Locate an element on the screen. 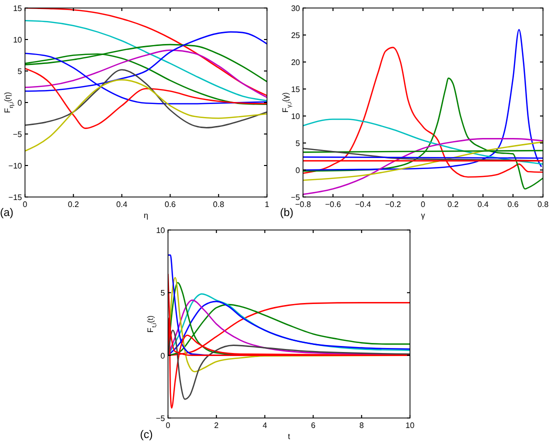  y-tick-label: 25 is located at coordinates (296, 35).